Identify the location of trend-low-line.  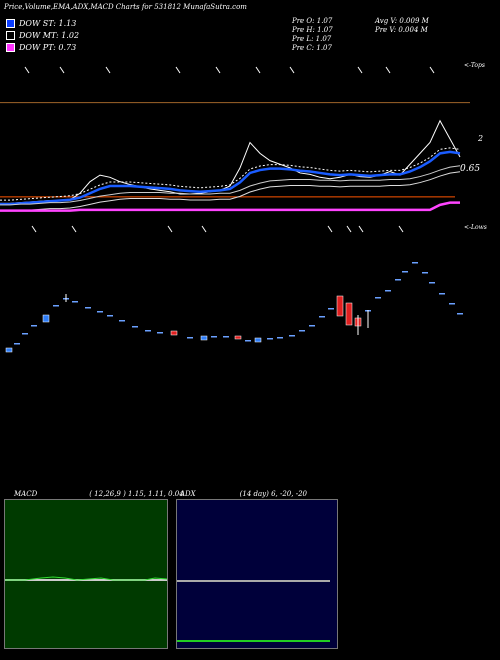
(230, 206).